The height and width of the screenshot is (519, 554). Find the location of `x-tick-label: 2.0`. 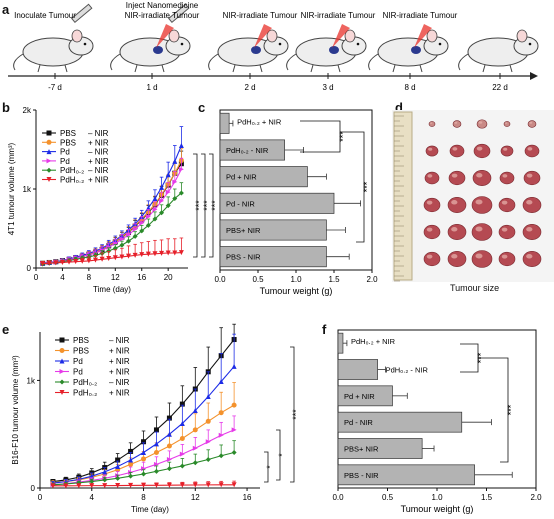

x-tick-label: 2.0 is located at coordinates (536, 497).